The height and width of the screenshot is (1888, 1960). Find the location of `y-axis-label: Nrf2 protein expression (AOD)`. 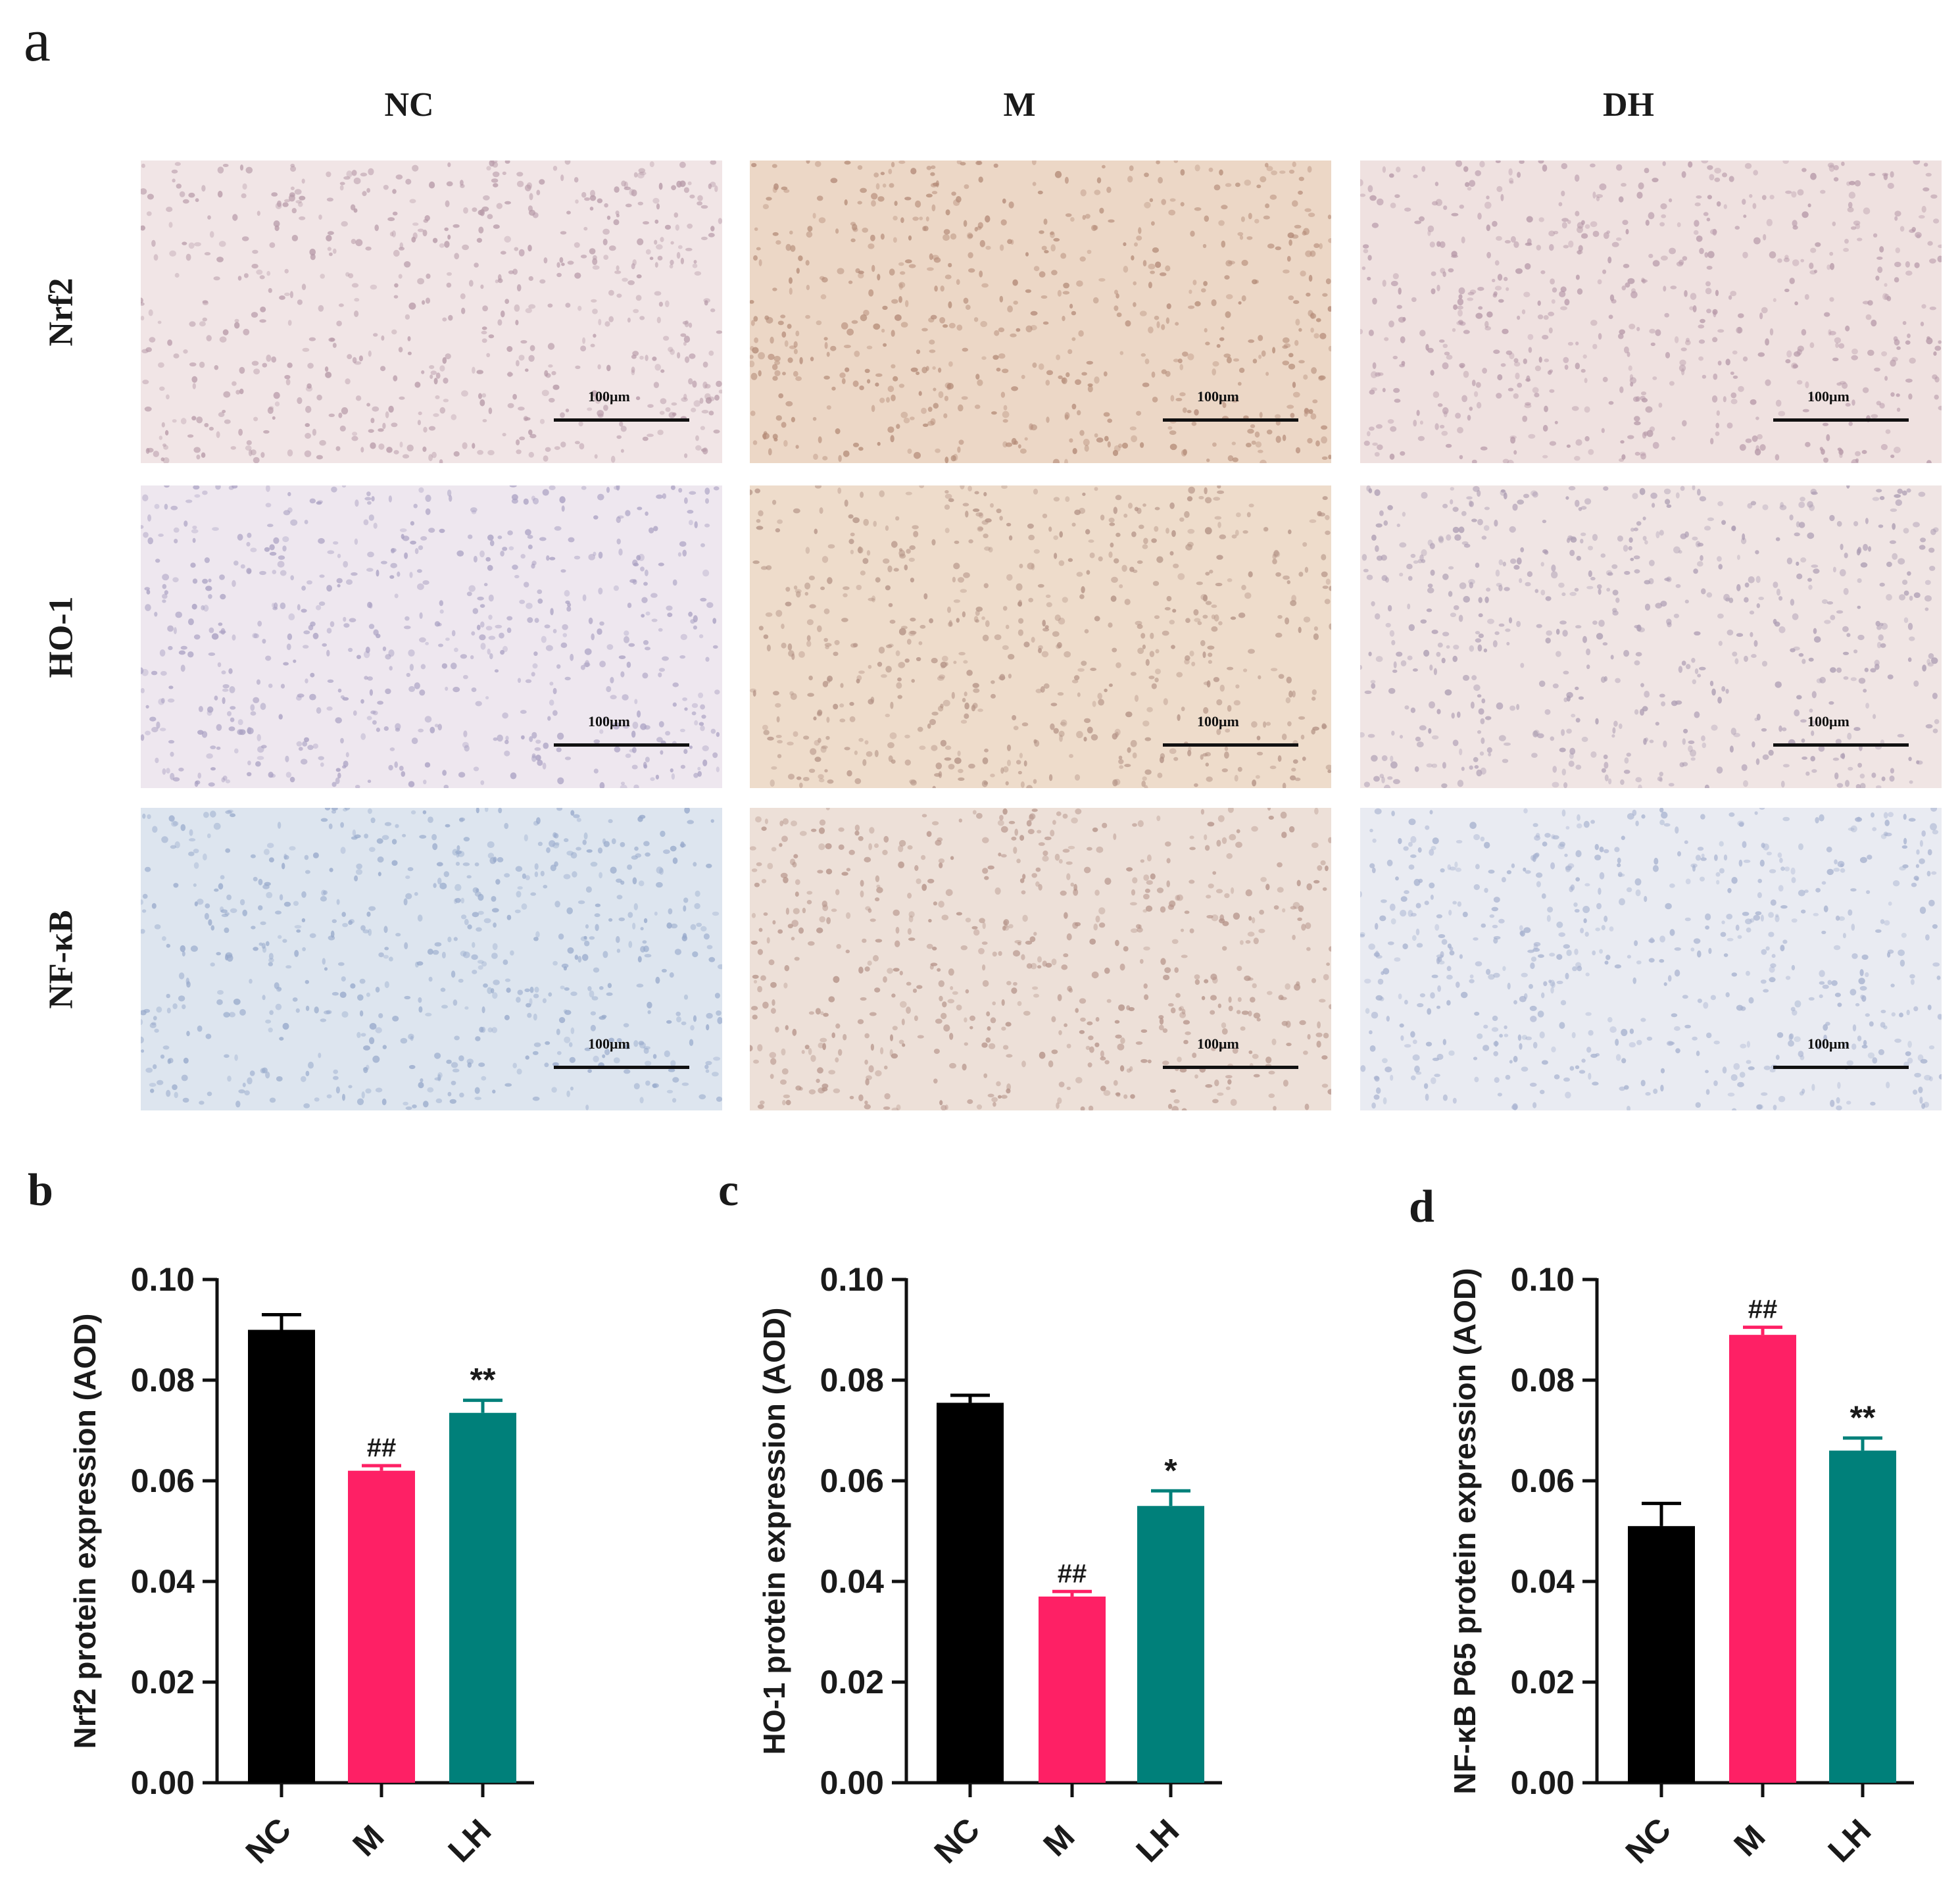

y-axis-label: Nrf2 protein expression (AOD) is located at coordinates (85, 1531).